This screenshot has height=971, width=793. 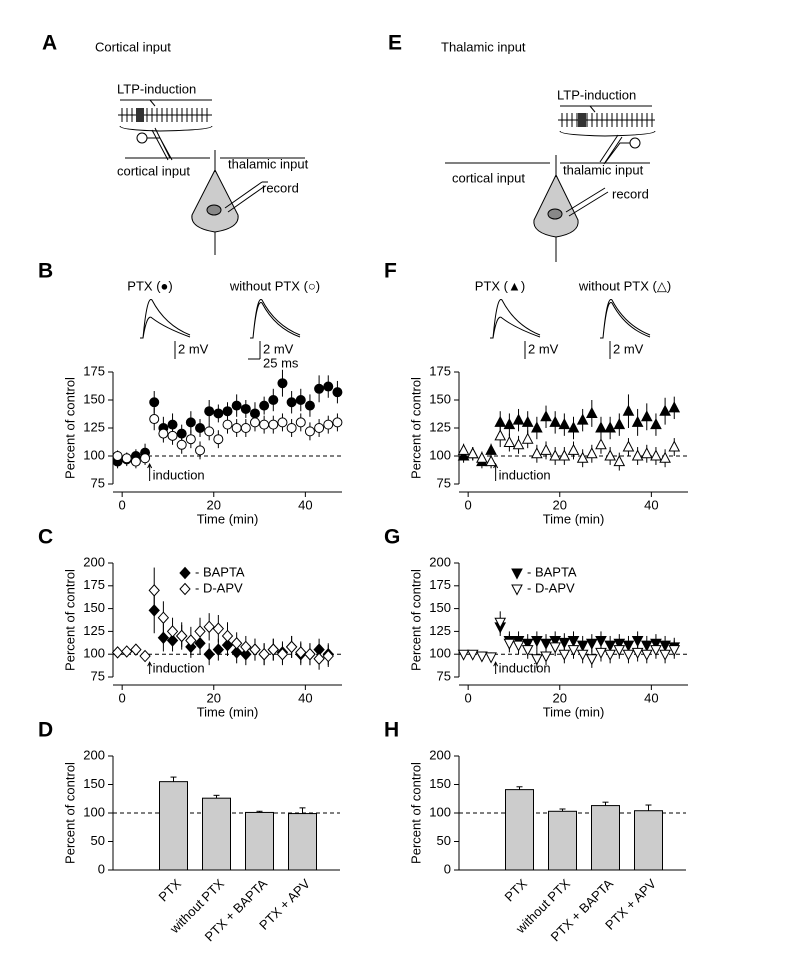 What do you see at coordinates (391, 730) in the screenshot?
I see `panel-label: H` at bounding box center [391, 730].